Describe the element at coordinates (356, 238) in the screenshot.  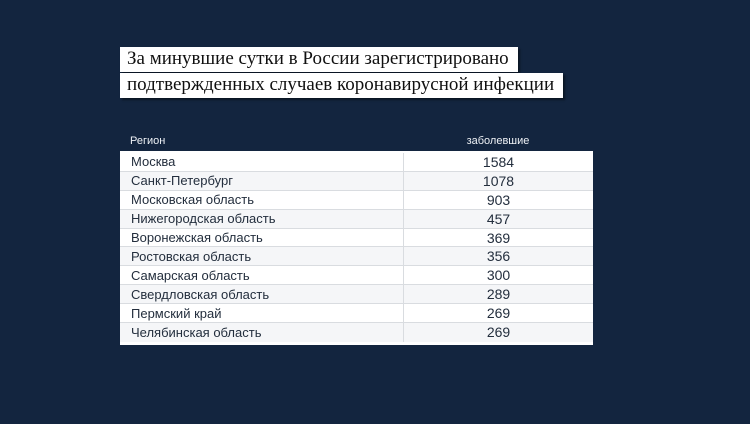
I see `table-row: Воронежская область 369` at that location.